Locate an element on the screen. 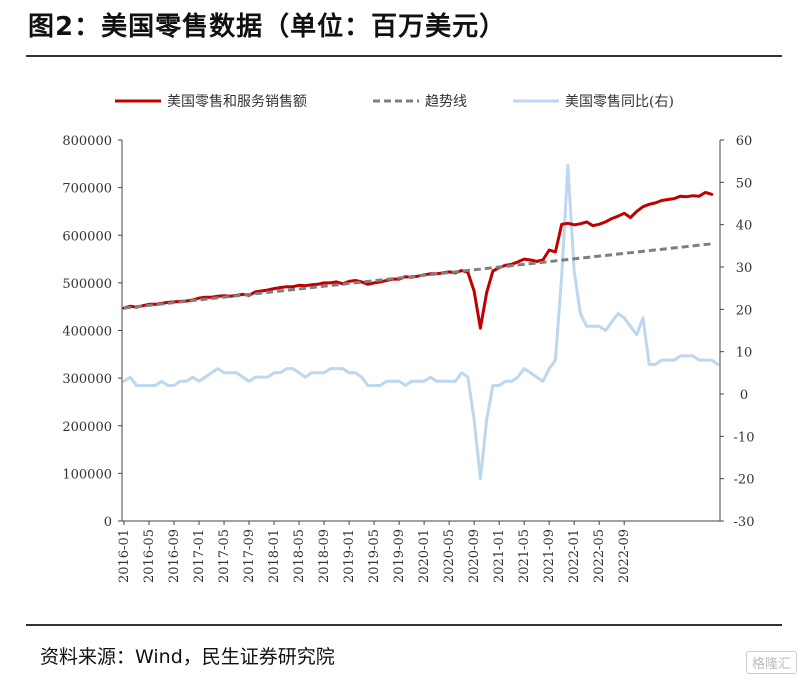 The image size is (807, 682). left-tick-label: 800000 is located at coordinates (87, 141).